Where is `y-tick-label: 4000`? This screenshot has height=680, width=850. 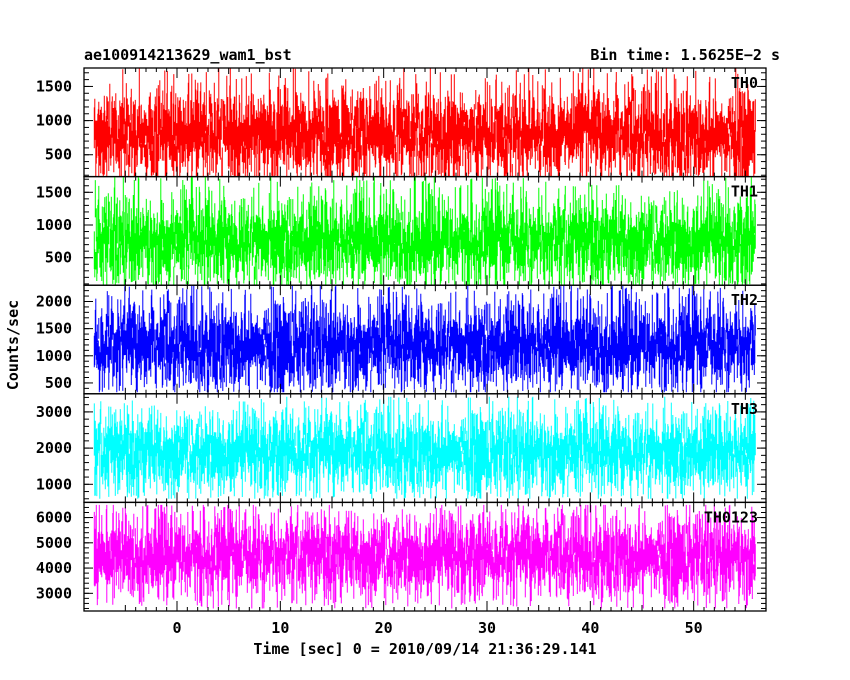
y-tick-label: 4000 is located at coordinates (54, 568).